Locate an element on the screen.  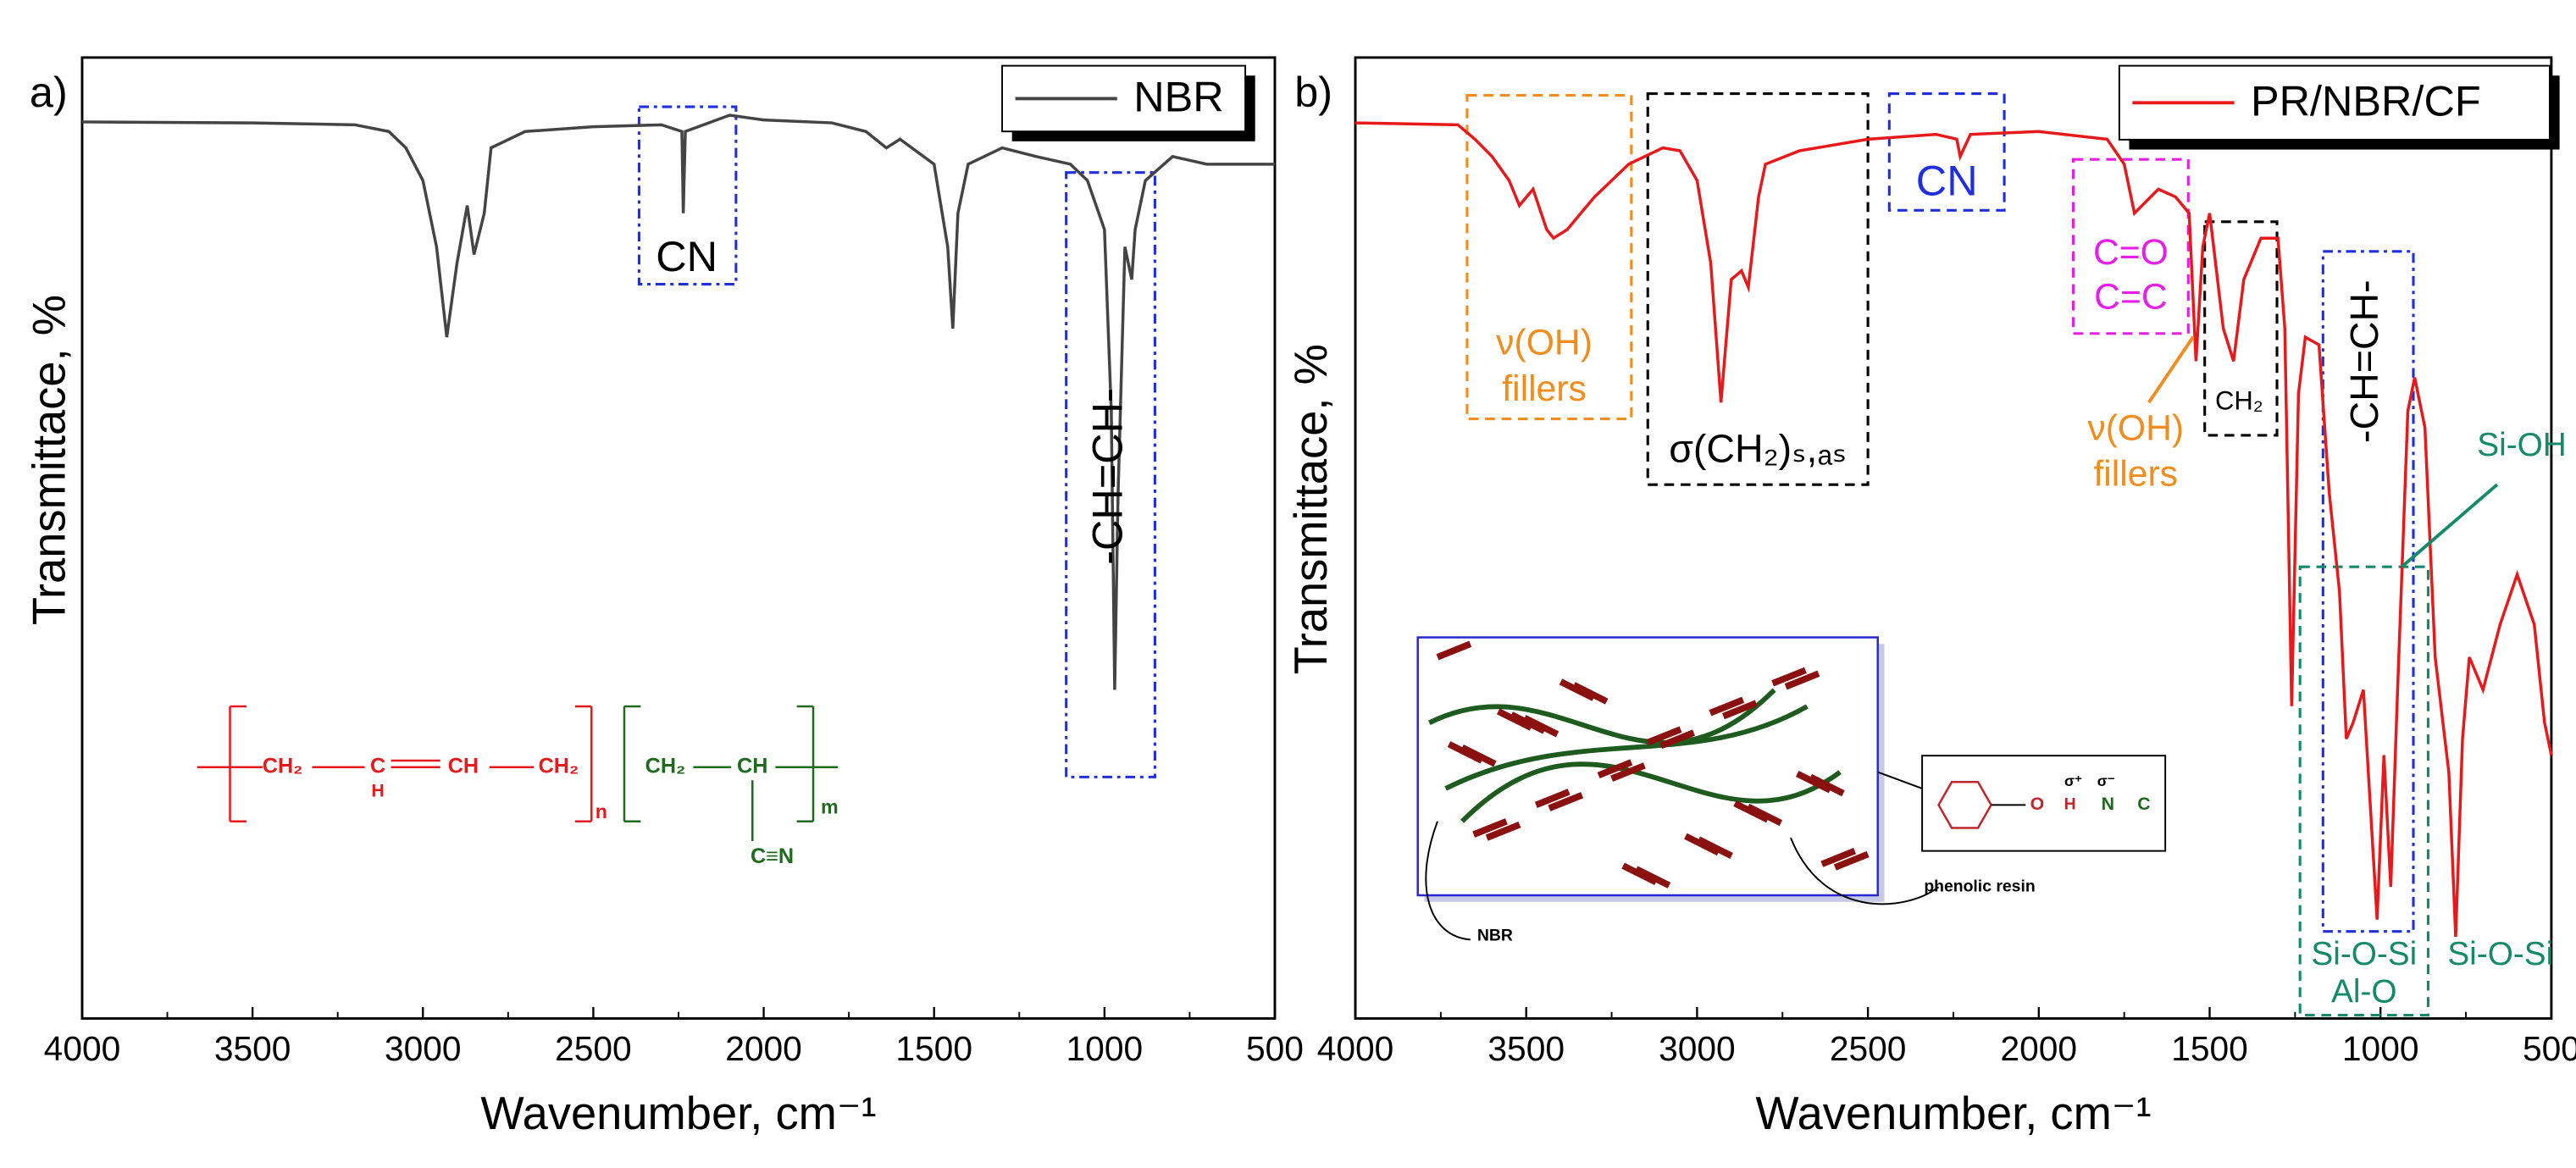
annotation: CH₂ is located at coordinates (2239, 400).